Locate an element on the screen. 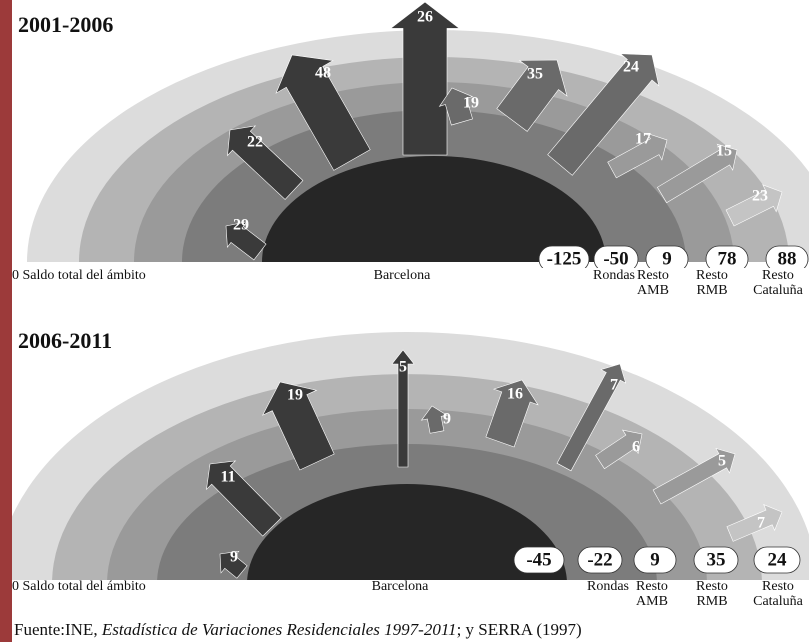 This screenshot has width=809, height=642. balance-value: -50 is located at coordinates (615, 258).